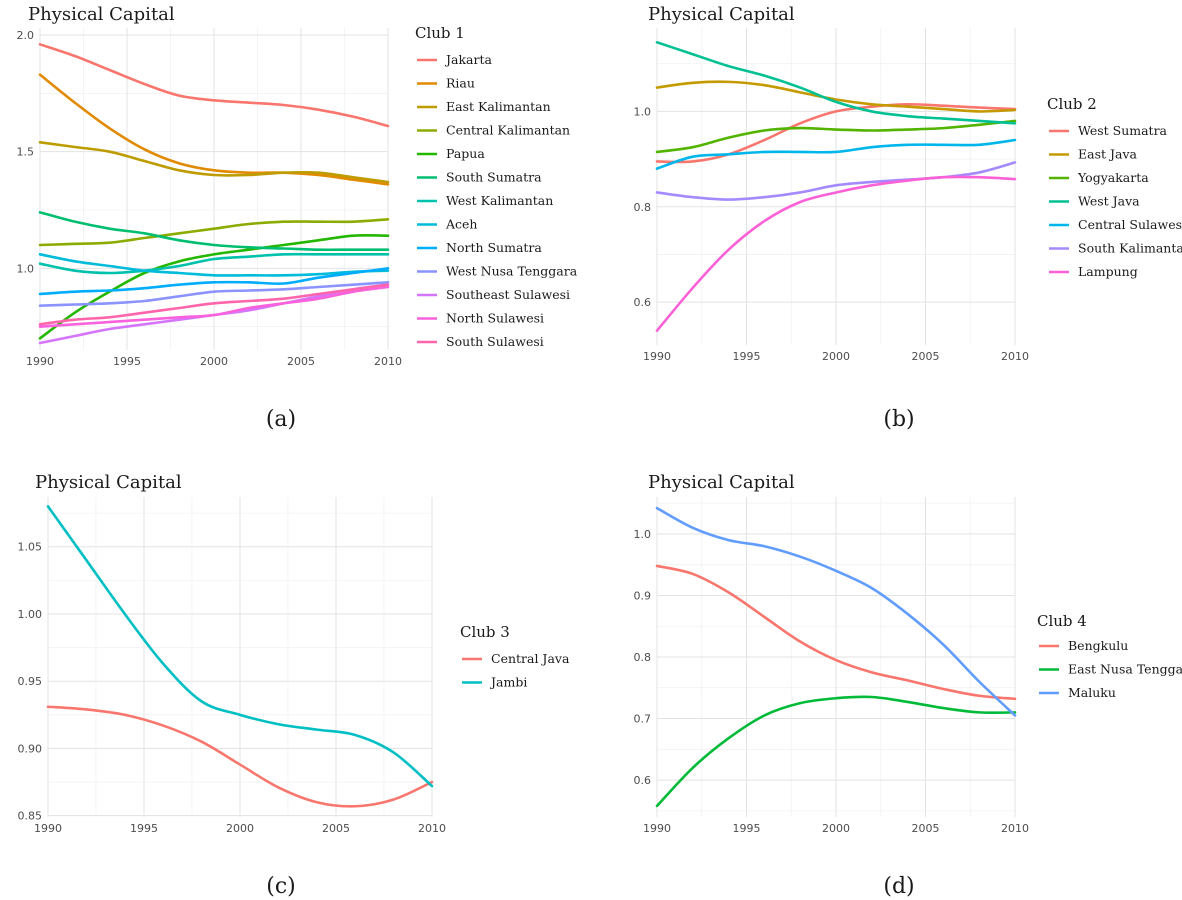  I want to click on legend-label: South Kalimantan, so click(1130, 248).